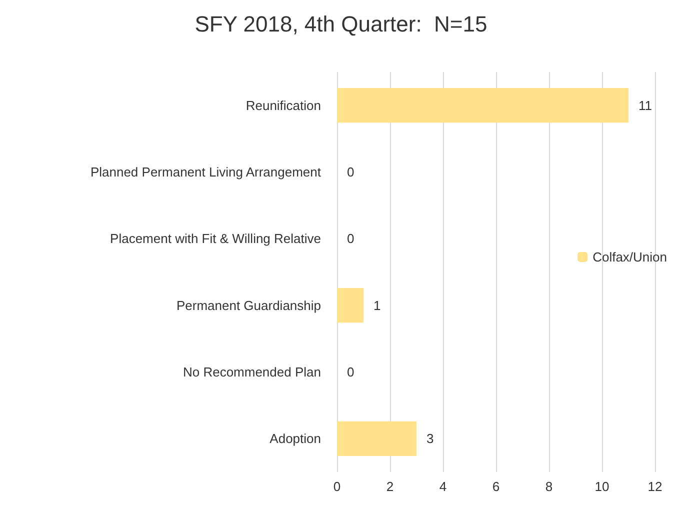 The height and width of the screenshot is (514, 682). I want to click on chart-title: SFY 2018, 4th Quarter: N=15, so click(341, 24).